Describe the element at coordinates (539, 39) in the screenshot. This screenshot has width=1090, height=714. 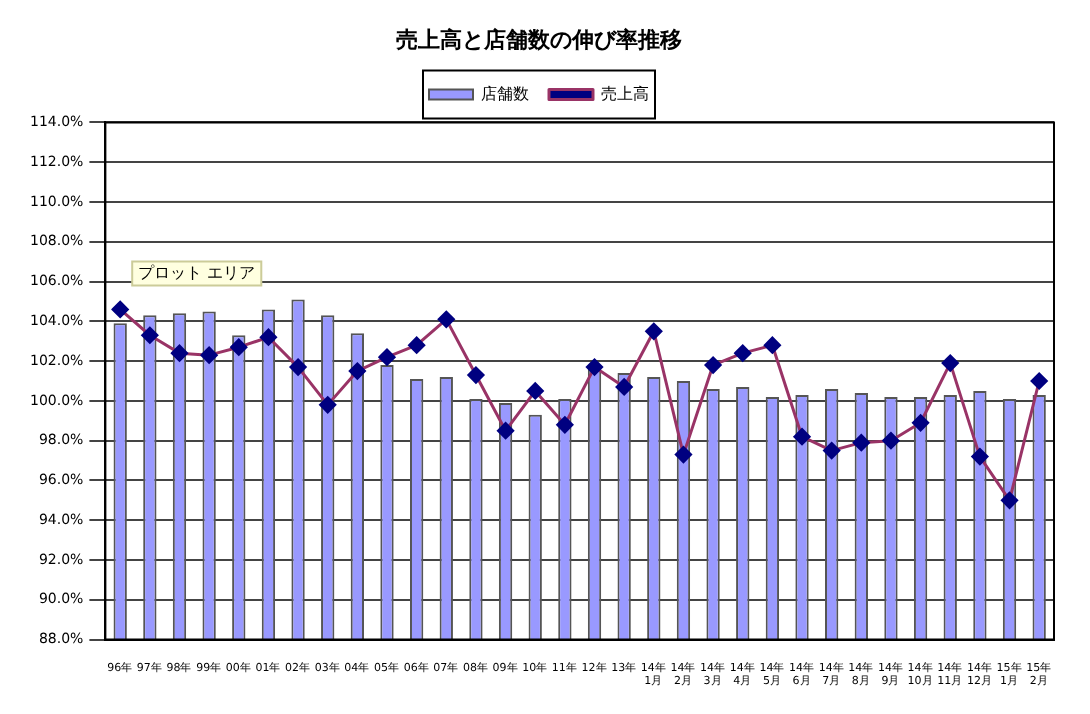
I see `chart-title: 売上高と店舗数の伸び率推移` at that location.